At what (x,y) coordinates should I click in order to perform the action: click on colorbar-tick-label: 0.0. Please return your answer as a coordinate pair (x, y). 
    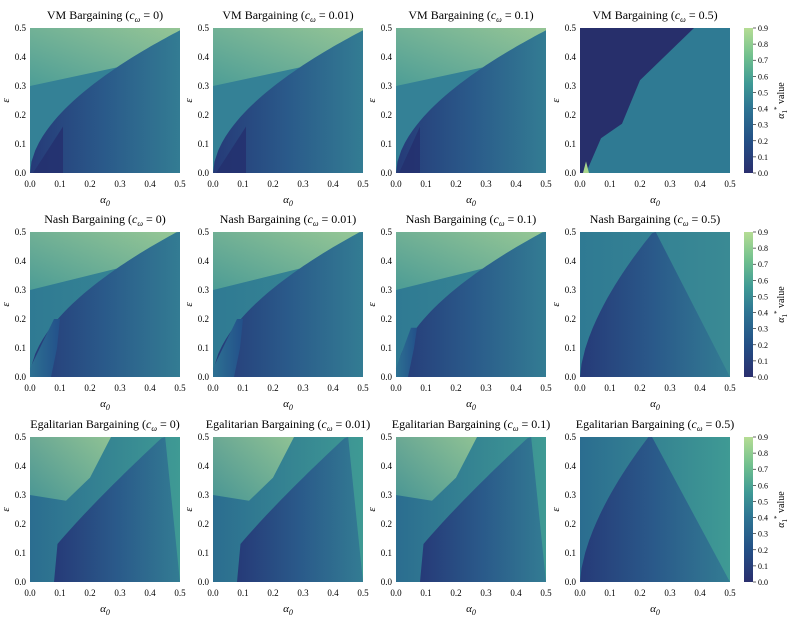
    Looking at the image, I should click on (763, 173).